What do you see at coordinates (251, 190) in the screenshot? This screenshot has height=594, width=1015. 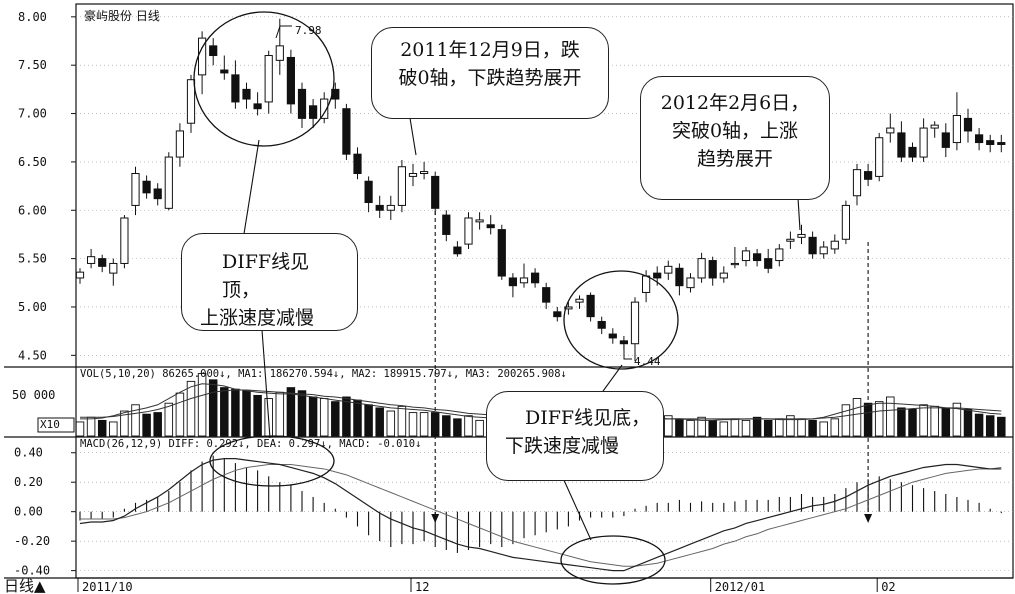 I see `connector-top-price` at bounding box center [251, 190].